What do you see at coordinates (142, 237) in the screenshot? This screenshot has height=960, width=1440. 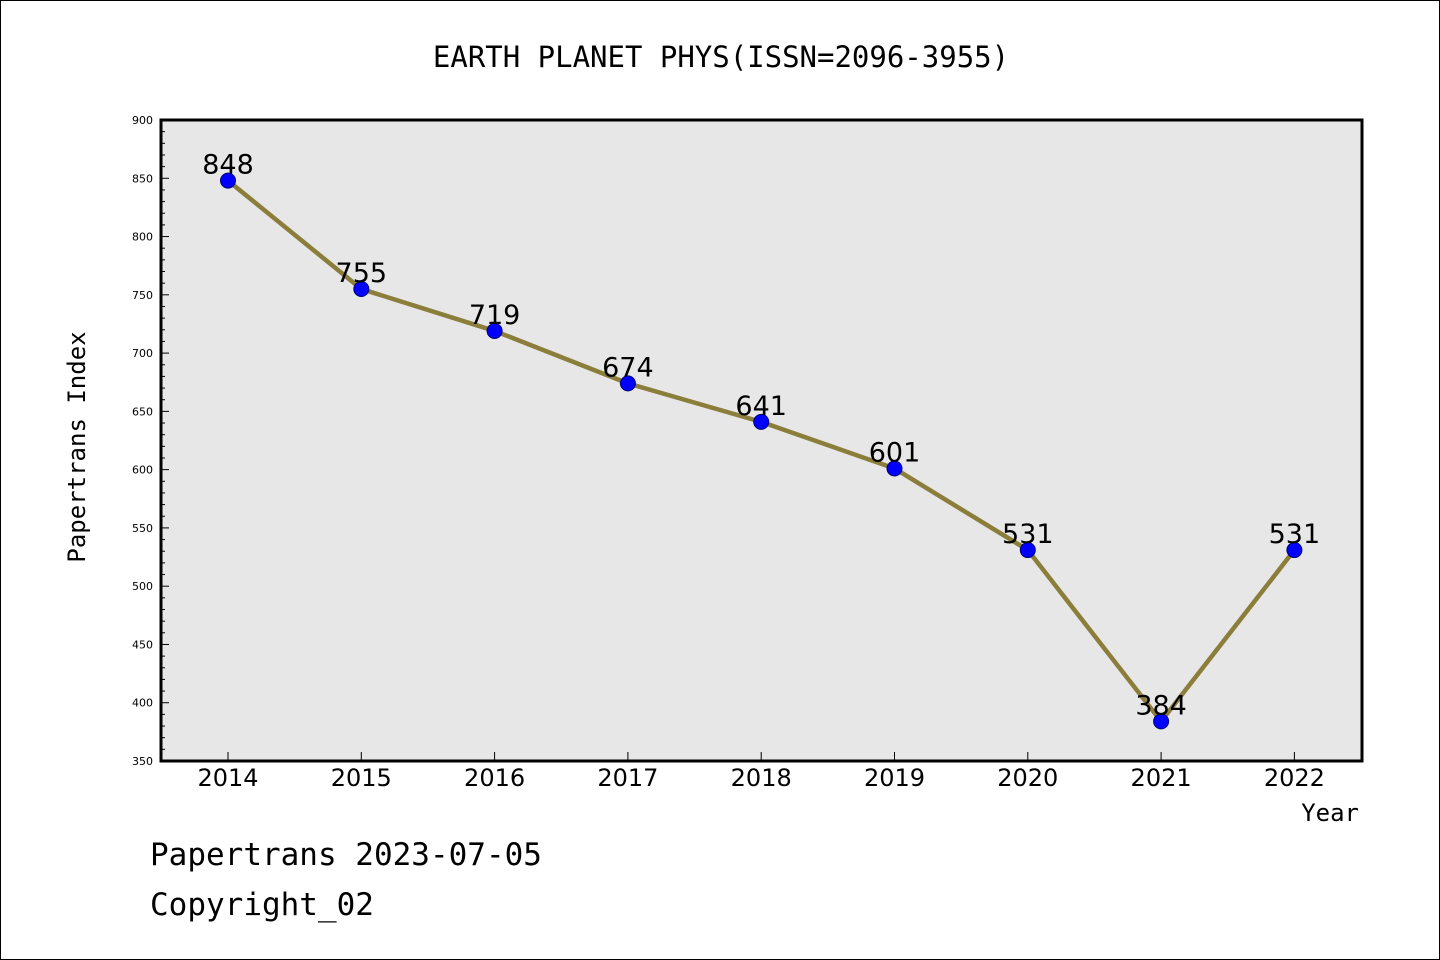 I see `y-tick-label: 800` at bounding box center [142, 237].